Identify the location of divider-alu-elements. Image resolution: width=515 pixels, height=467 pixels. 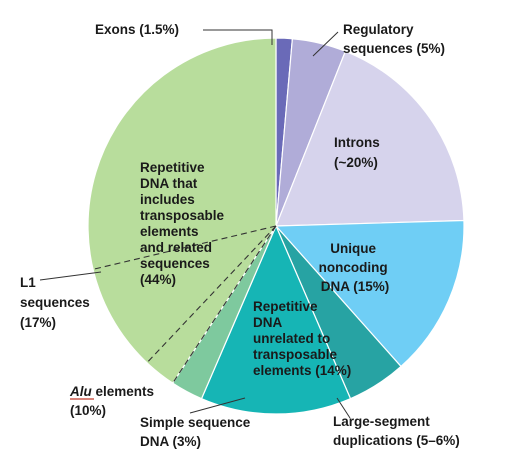
(184, 247).